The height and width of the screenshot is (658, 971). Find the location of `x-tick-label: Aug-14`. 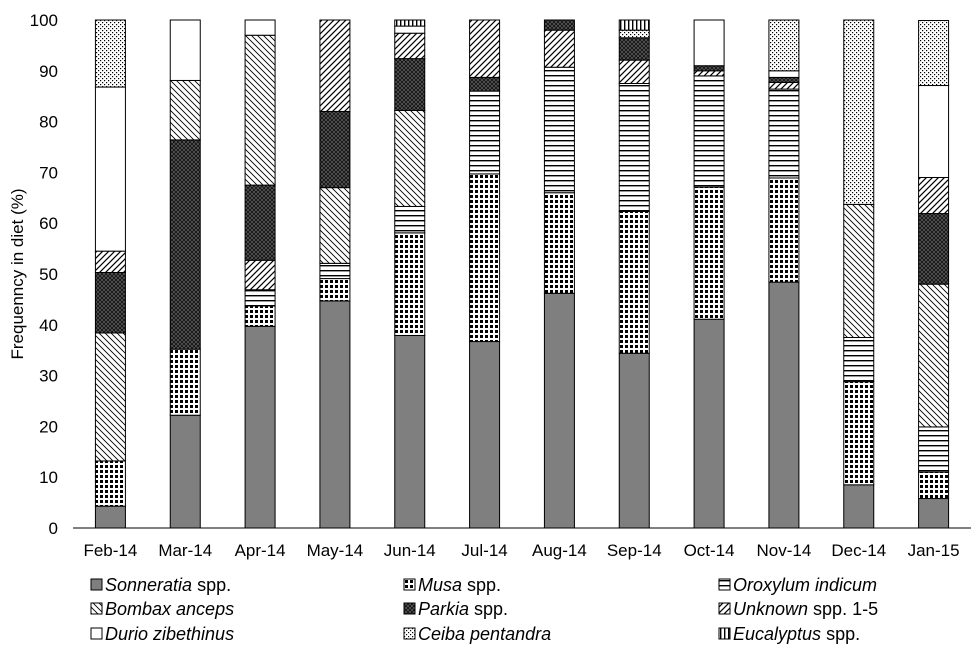

x-tick-label: Aug-14 is located at coordinates (559, 550).